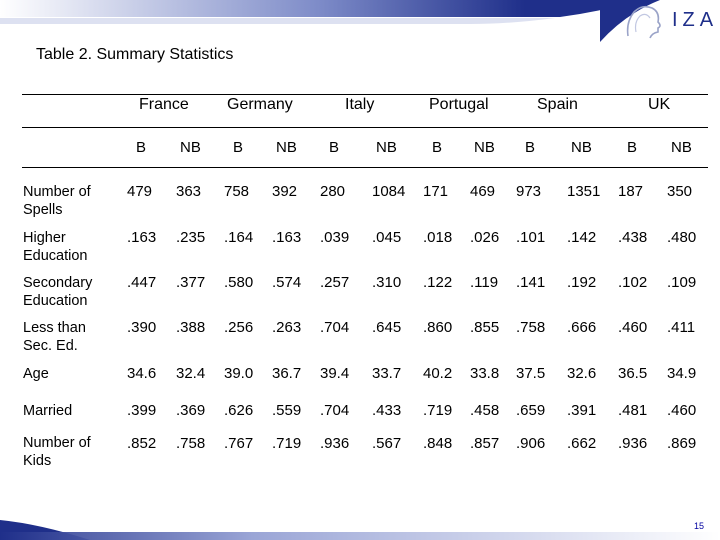 The height and width of the screenshot is (540, 720). I want to click on table-cell: .480, so click(682, 237).